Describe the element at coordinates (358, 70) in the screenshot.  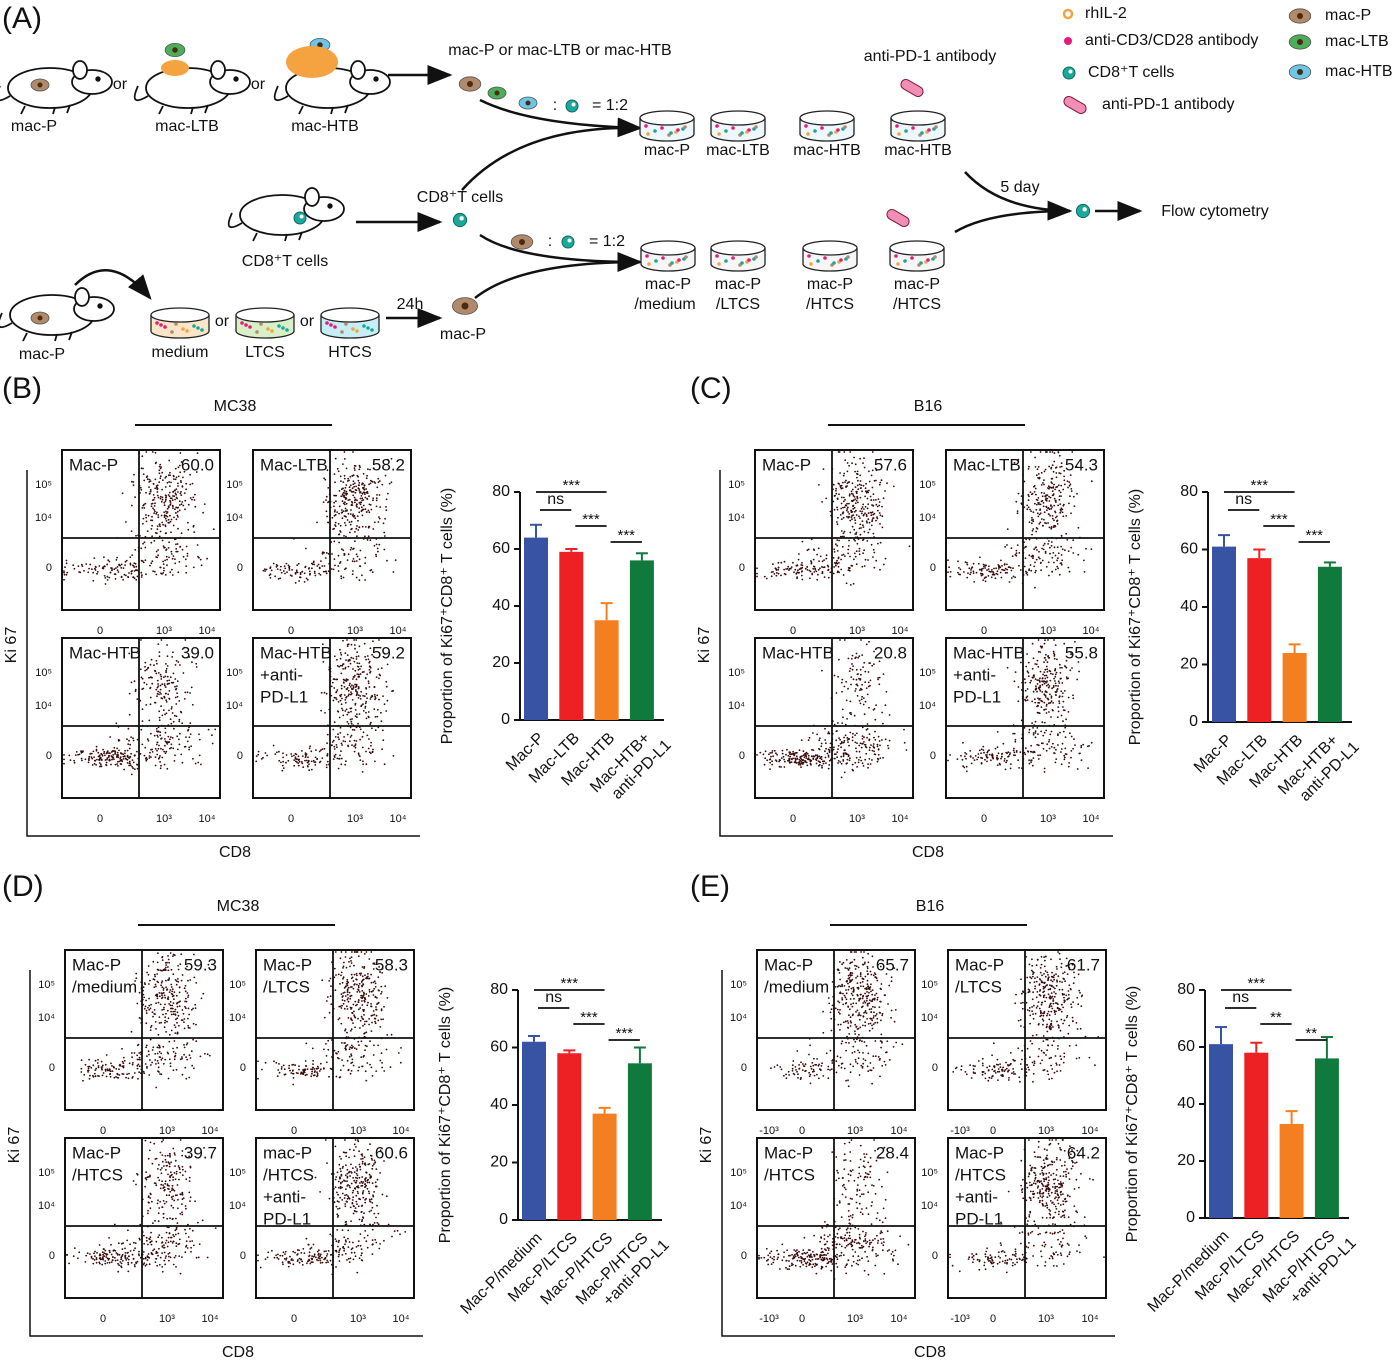
I see `mouse-ear` at that location.